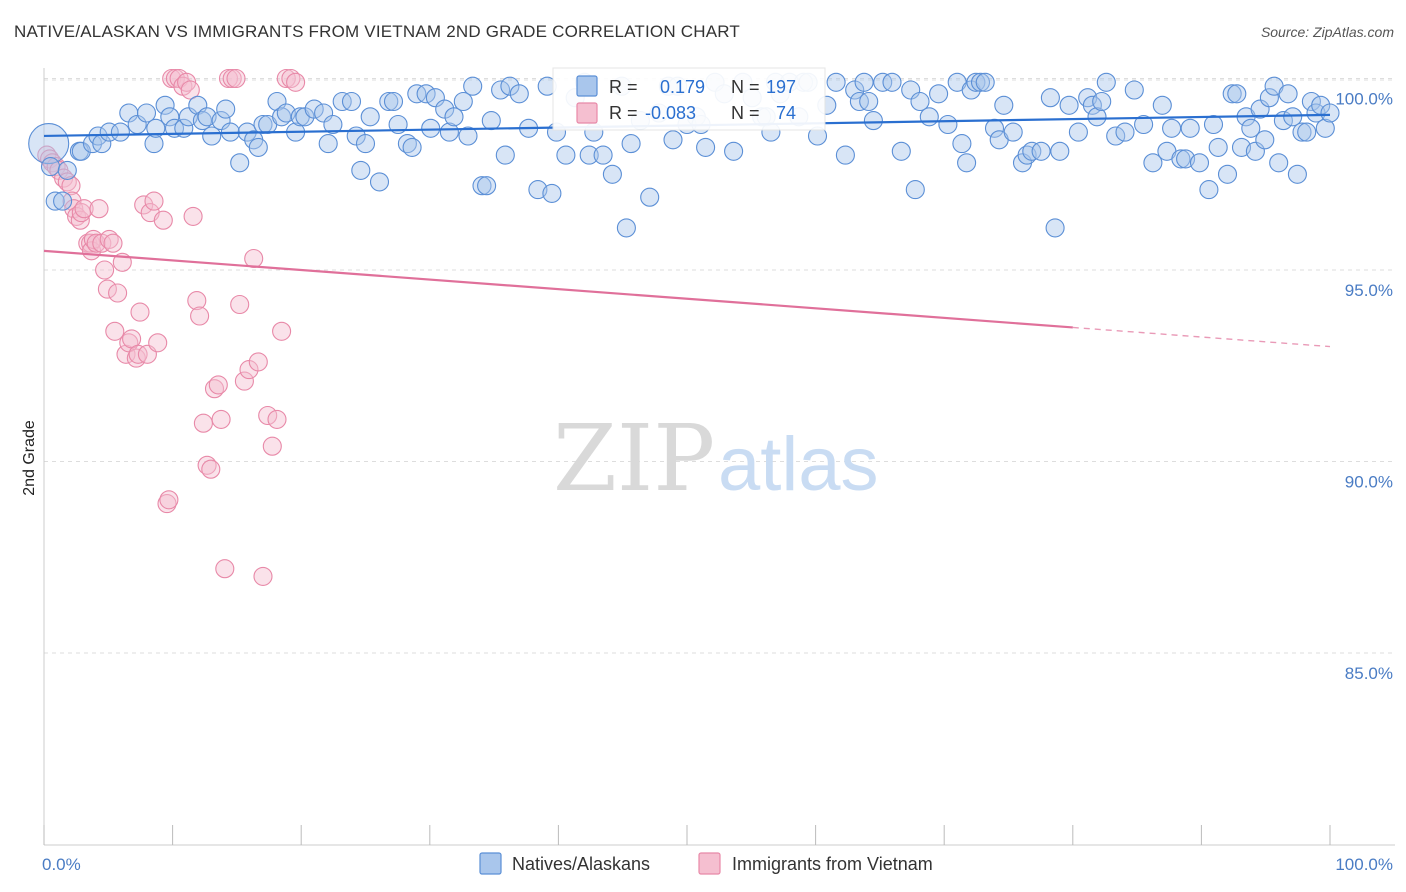  I want to click on x-tick-label: 100.0%, so click(1364, 864).